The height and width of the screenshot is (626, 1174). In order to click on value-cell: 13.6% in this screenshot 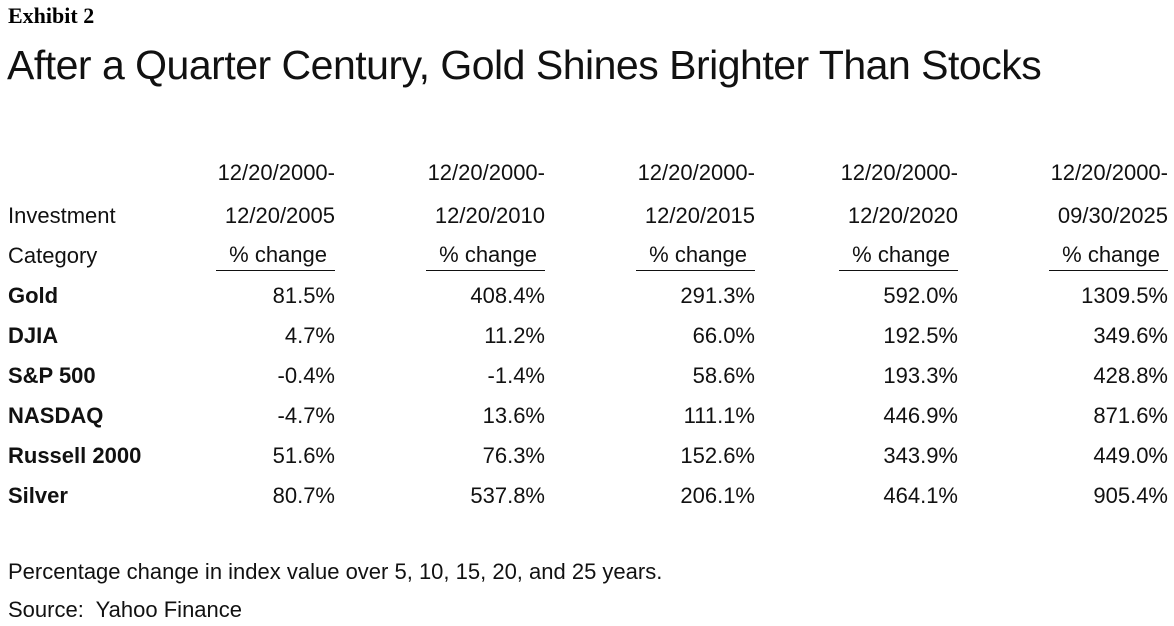, I will do `click(513, 415)`.